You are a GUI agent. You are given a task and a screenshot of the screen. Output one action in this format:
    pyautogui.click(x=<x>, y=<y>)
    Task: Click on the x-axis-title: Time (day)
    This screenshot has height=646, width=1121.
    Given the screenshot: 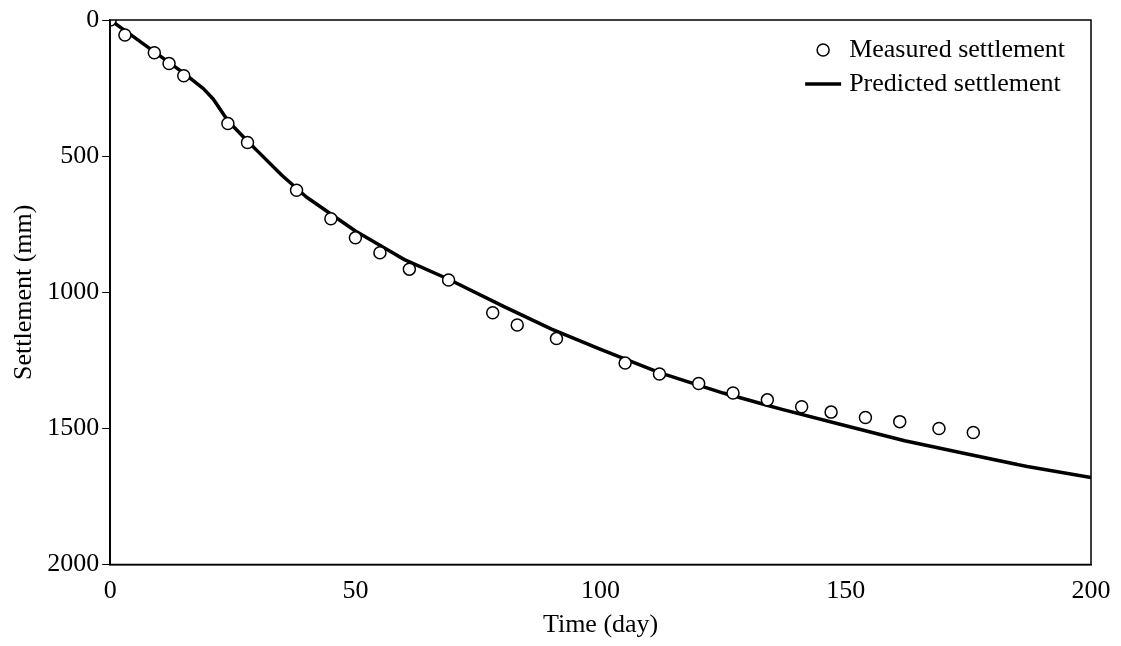 What is the action you would take?
    pyautogui.click(x=600, y=624)
    